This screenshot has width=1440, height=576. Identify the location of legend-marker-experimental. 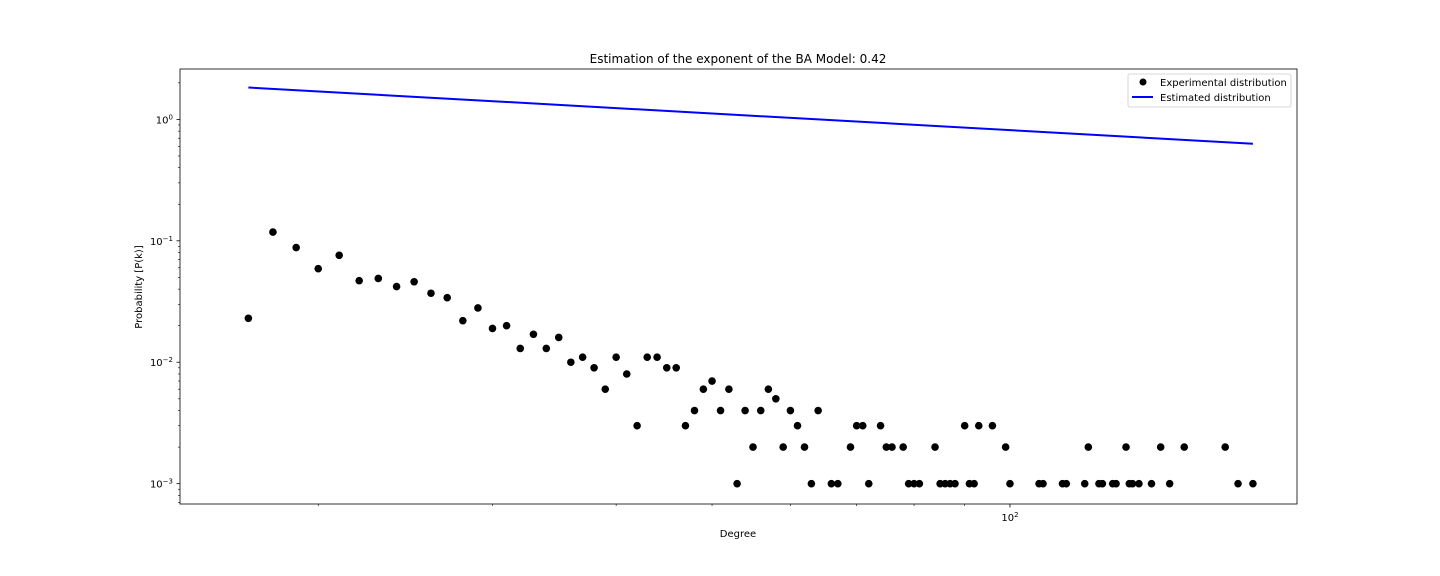
(1143, 82).